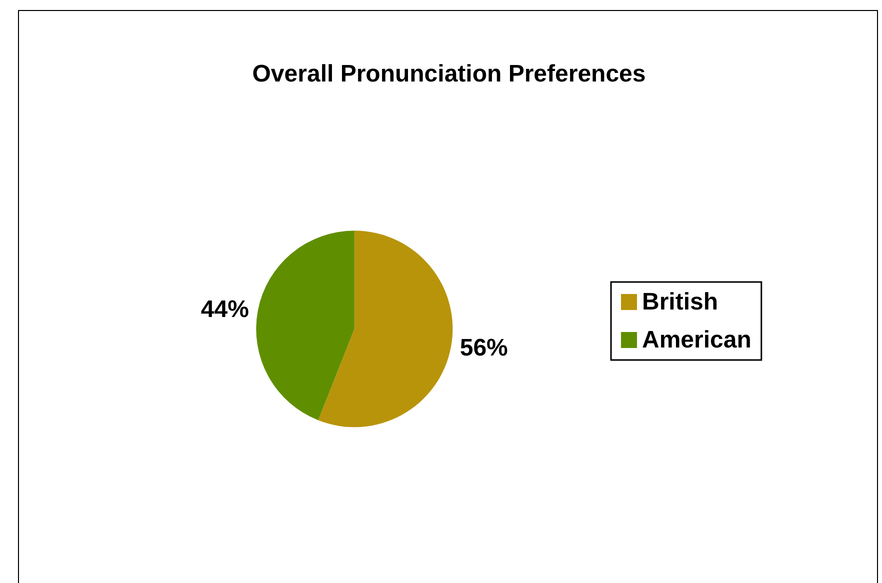 This screenshot has height=583, width=882. I want to click on legend-label: American, so click(697, 340).